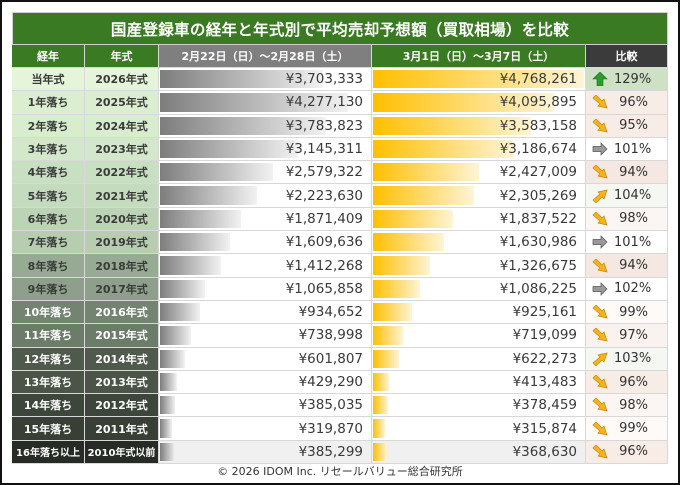 The height and width of the screenshot is (485, 680). Describe the element at coordinates (121, 382) in the screenshot. I see `year-label: 2013年式` at that location.